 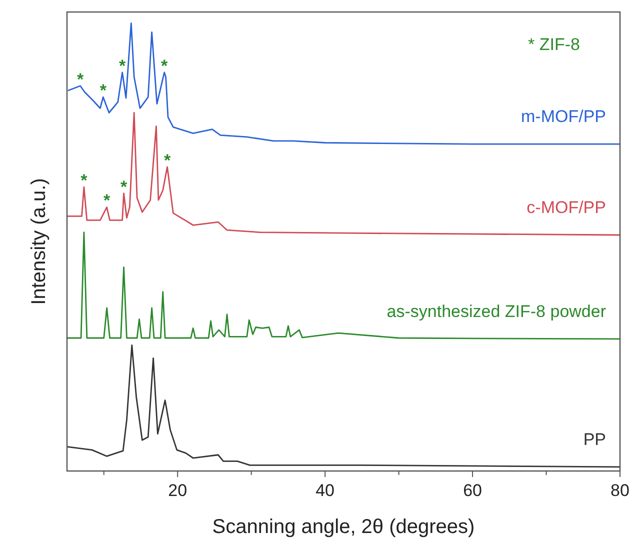 I want to click on x-axis-title: Scanning angle, 2θ (degrees), so click(x=343, y=527).